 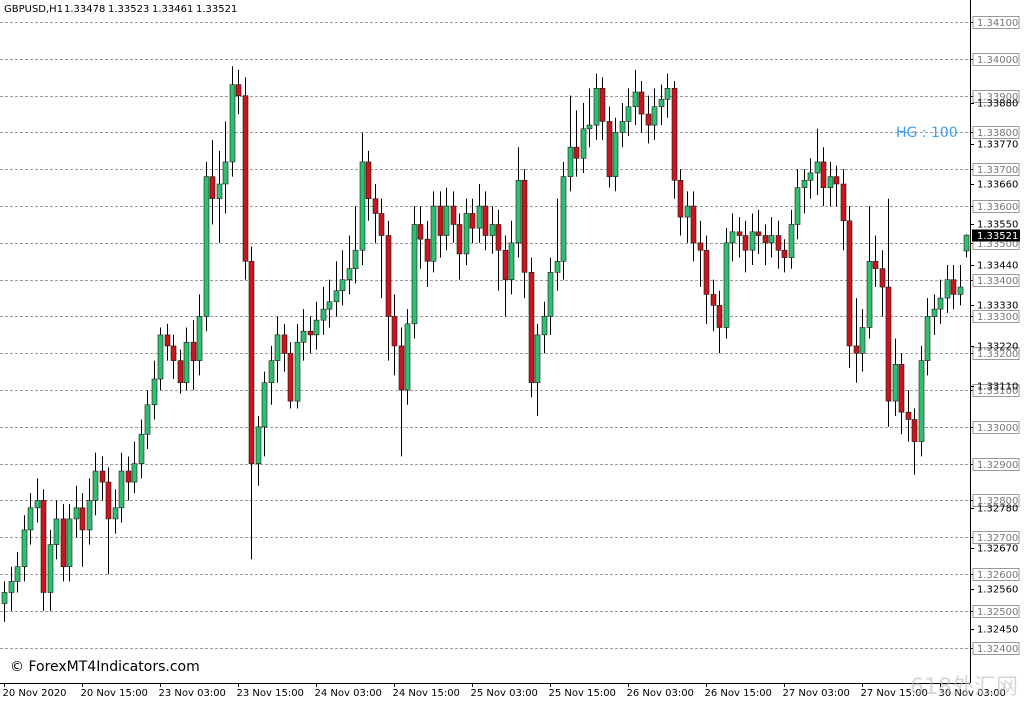 I want to click on y-tick-label: 1.33600, so click(x=997, y=207).